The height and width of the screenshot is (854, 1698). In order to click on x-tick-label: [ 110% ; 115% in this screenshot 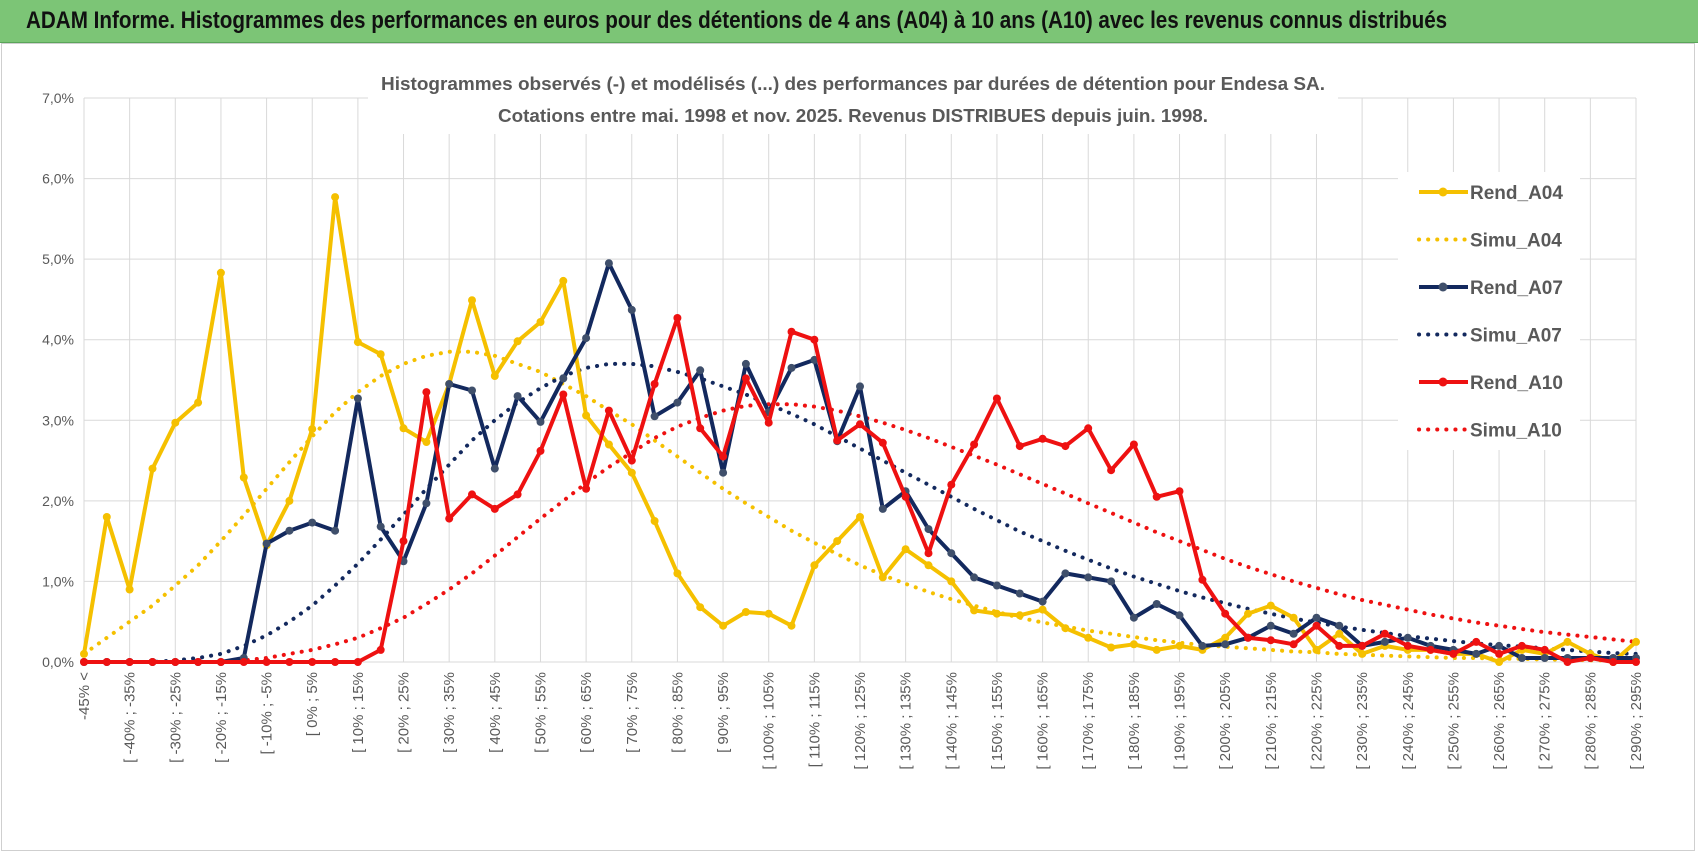, I will do `click(814, 719)`.